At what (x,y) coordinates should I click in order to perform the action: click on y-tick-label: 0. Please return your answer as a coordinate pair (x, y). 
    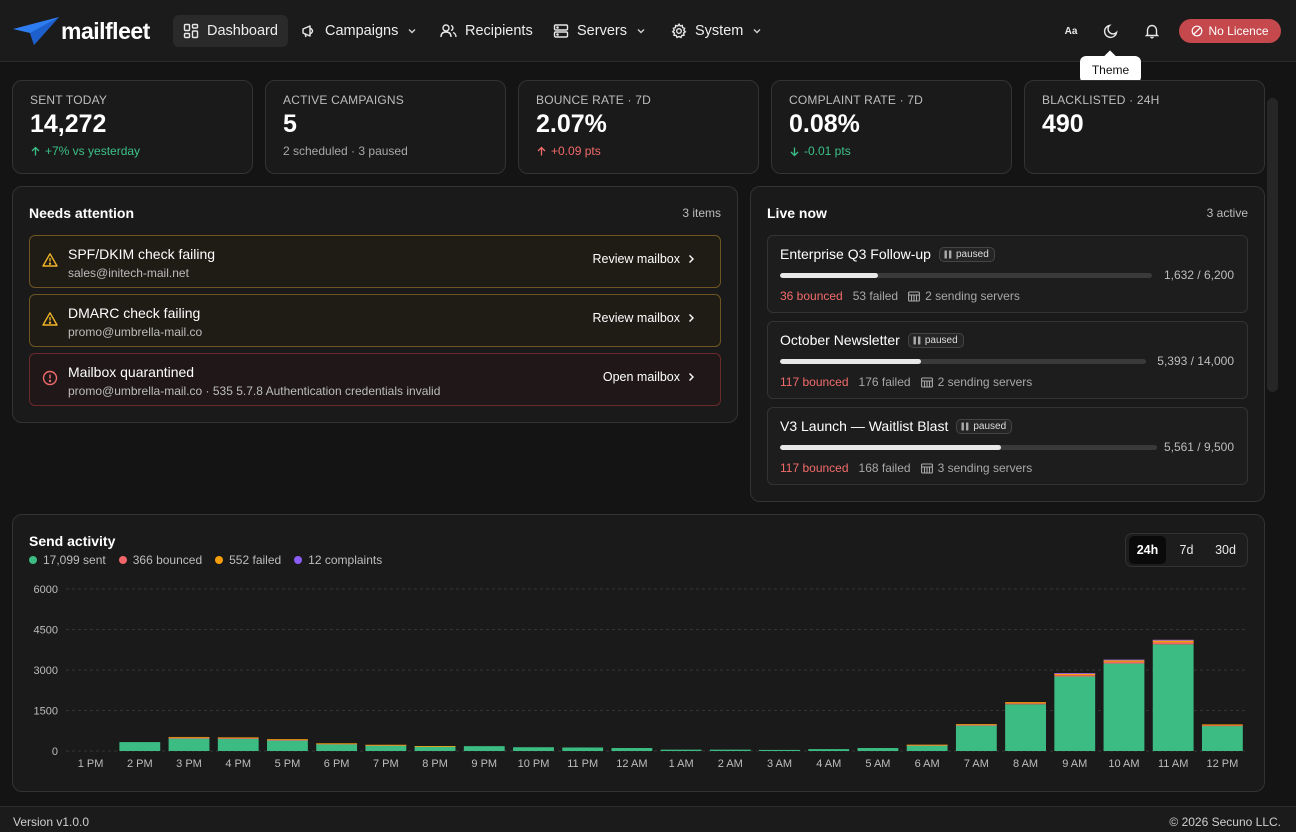
    Looking at the image, I should click on (55, 752).